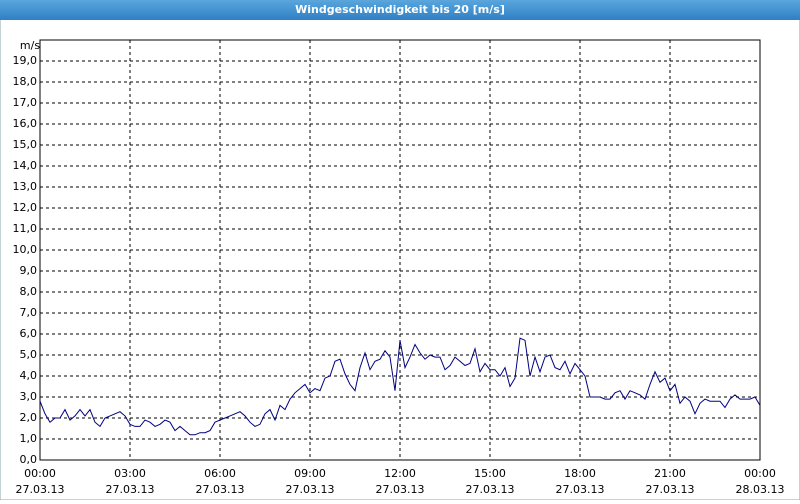 This screenshot has width=800, height=504. What do you see at coordinates (29, 396) in the screenshot?
I see `y-tick-label: 3,0` at bounding box center [29, 396].